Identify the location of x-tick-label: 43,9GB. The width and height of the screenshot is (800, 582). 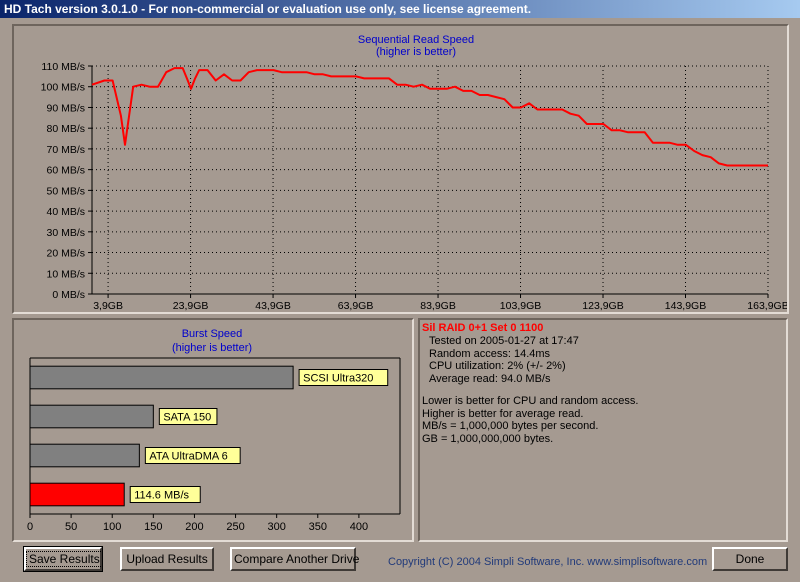
(273, 306).